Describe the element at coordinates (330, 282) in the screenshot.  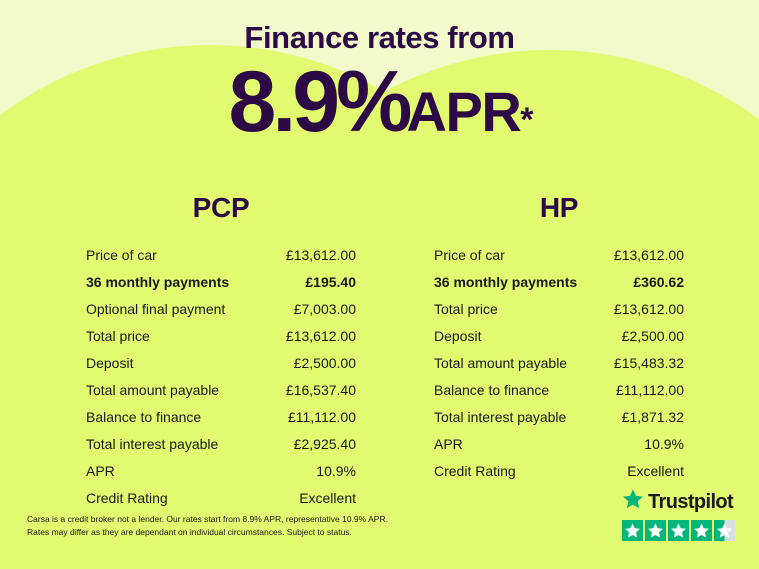
I see `row-value: £195.40` at that location.